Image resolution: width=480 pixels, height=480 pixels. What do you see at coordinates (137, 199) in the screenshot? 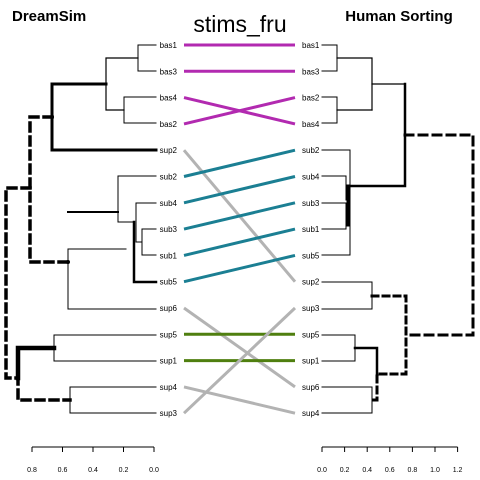
I see `left-branch-sub2` at bounding box center [137, 199].